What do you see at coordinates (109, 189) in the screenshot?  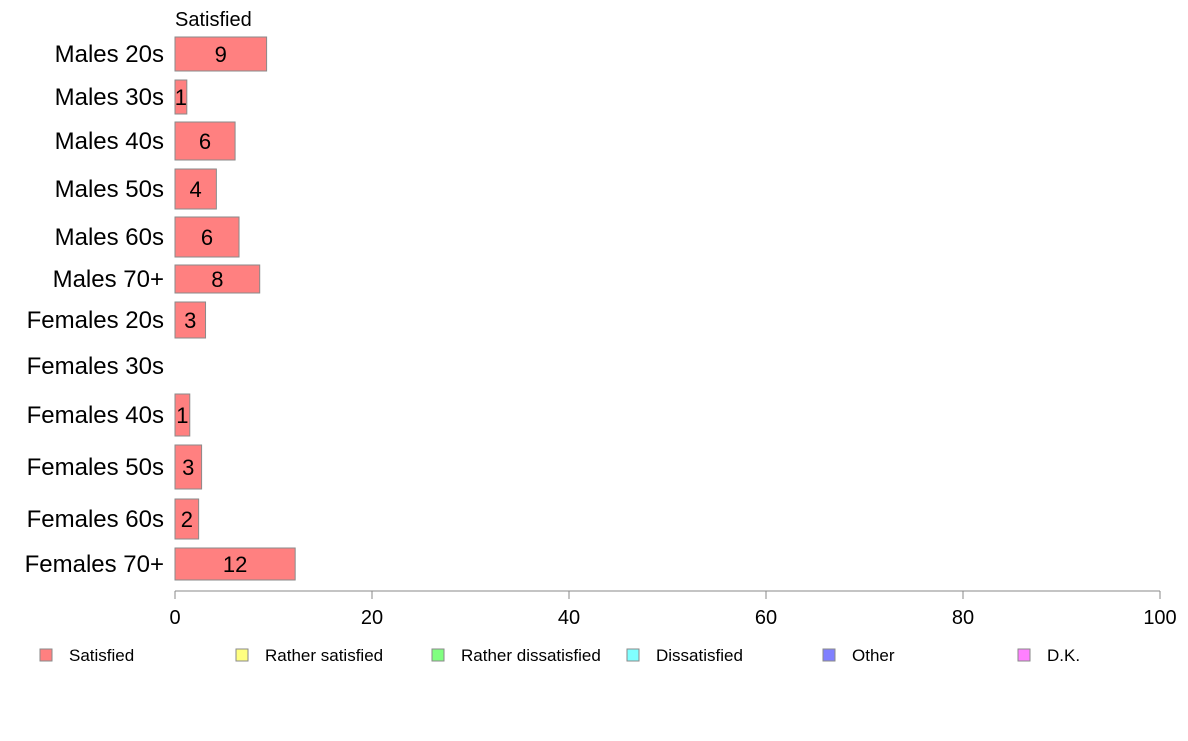 I see `category-label: Males 50s` at bounding box center [109, 189].